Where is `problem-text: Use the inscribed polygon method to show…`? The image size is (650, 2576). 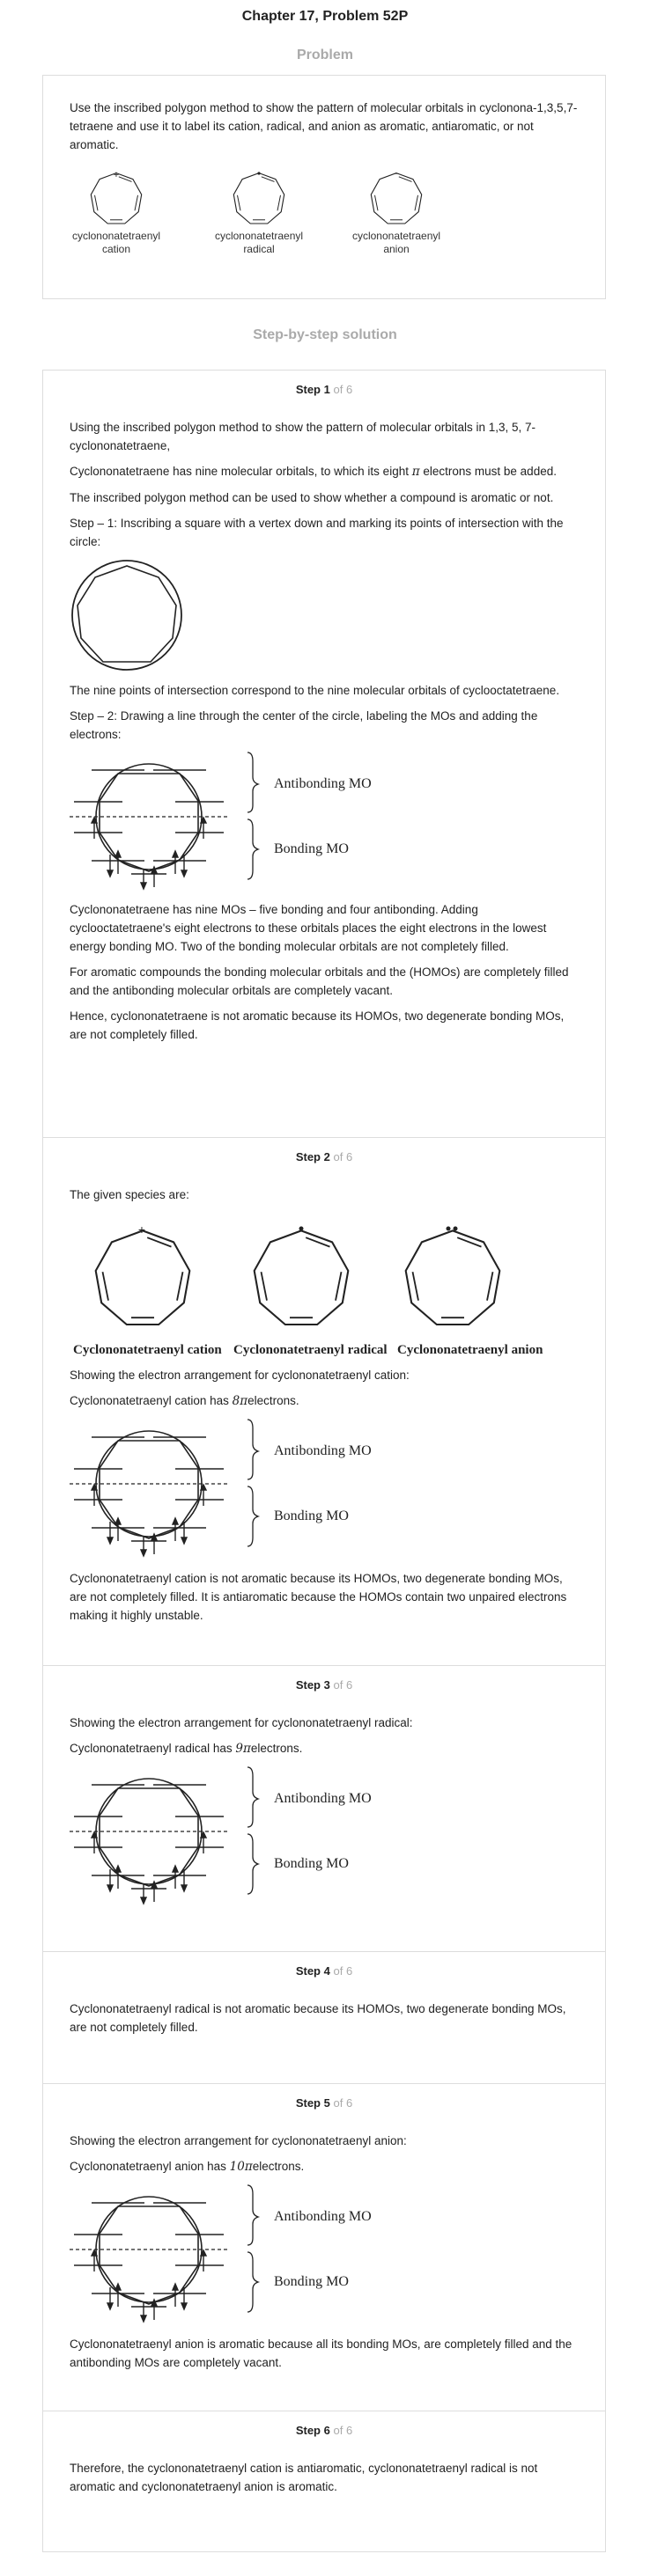 problem-text: Use the inscribed polygon method to show… is located at coordinates (324, 126).